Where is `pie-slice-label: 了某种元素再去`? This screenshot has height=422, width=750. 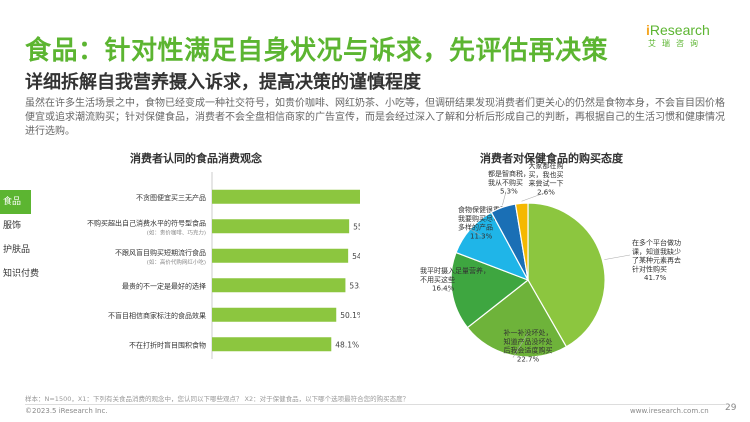 pie-slice-label: 了某种元素再去 is located at coordinates (656, 260).